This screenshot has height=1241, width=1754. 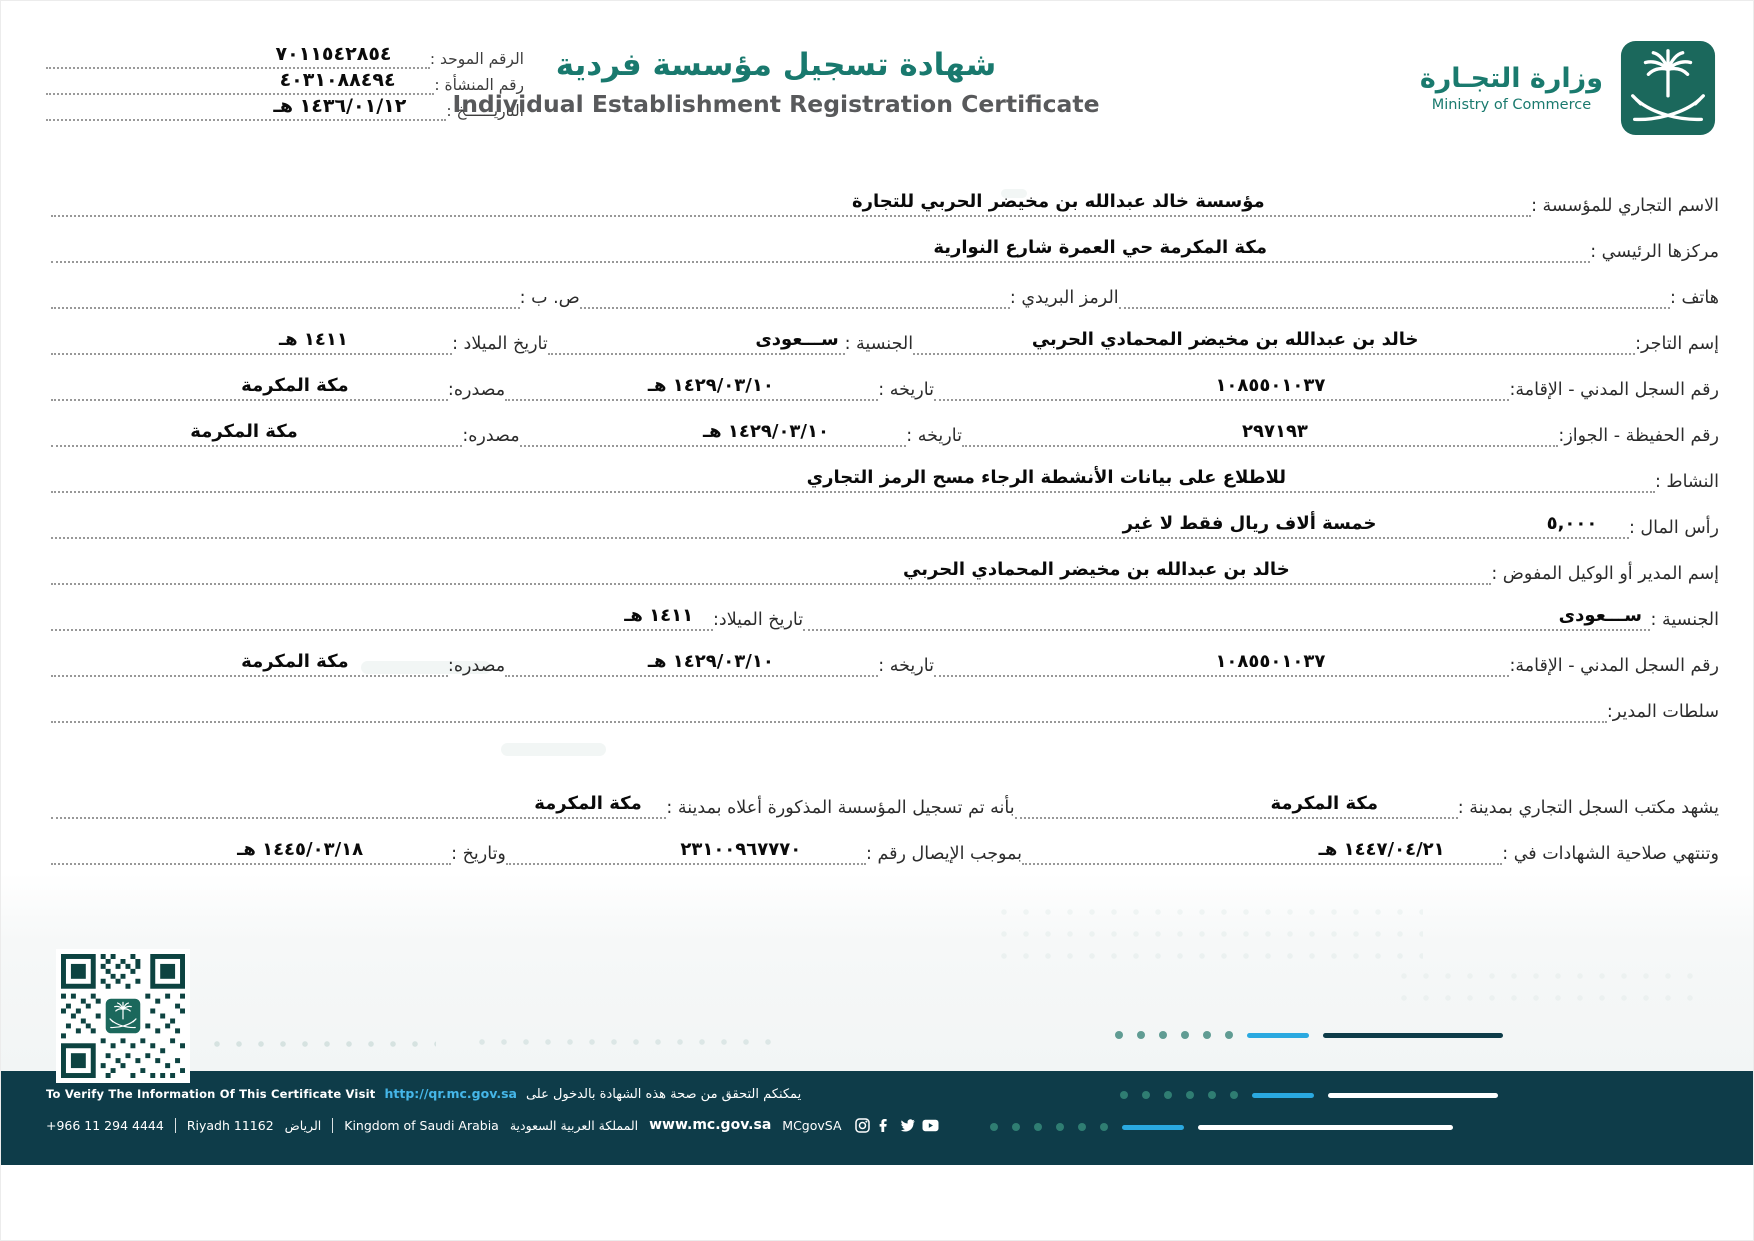 I want to click on field-label: يشهد مكتب السجل التجاري بمدينة :, so click(x=1588, y=808).